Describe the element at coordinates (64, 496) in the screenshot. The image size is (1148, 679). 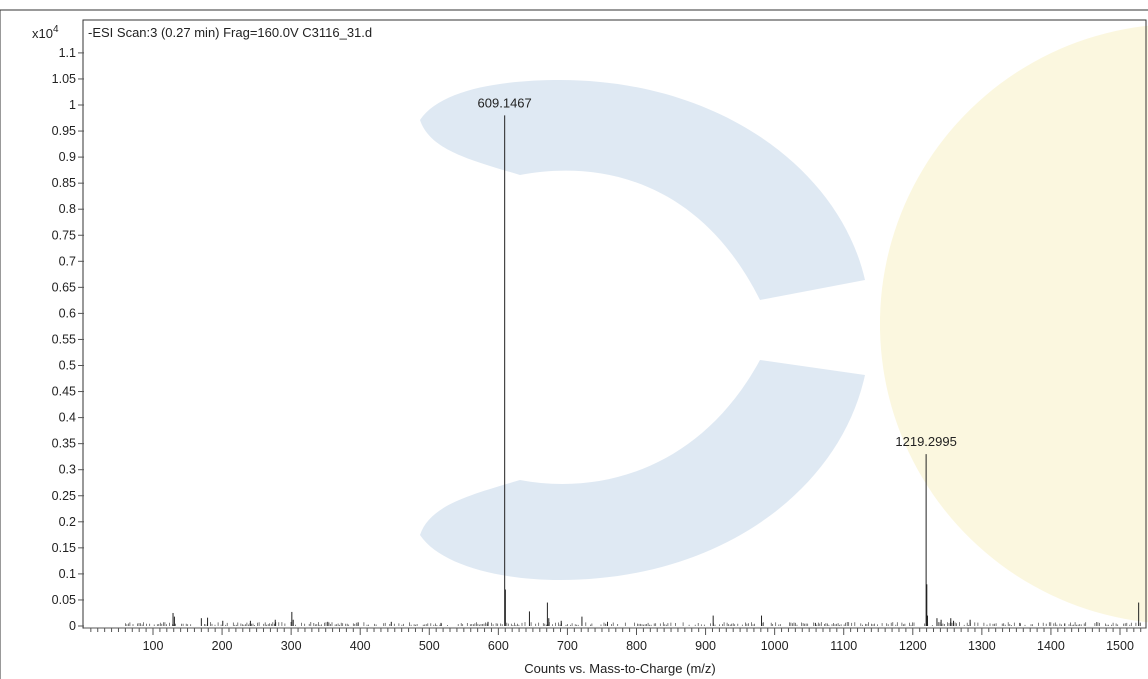
I see `y-tick-label-5: 0.25` at that location.